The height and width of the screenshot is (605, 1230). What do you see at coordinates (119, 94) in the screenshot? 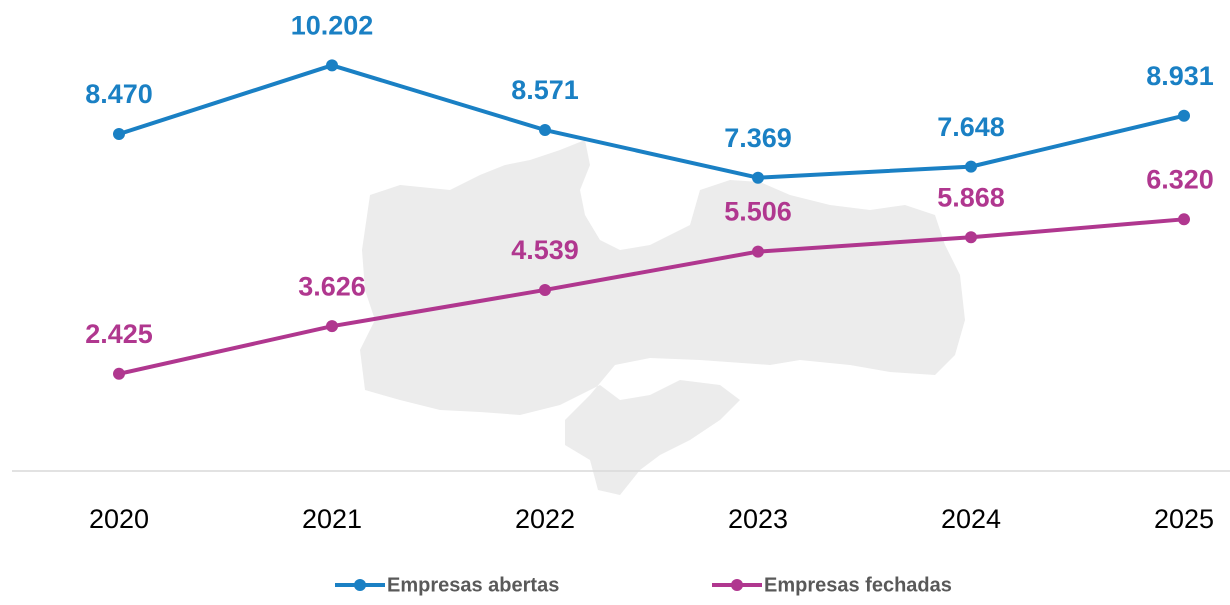
I see `data-label: 8.470` at bounding box center [119, 94].